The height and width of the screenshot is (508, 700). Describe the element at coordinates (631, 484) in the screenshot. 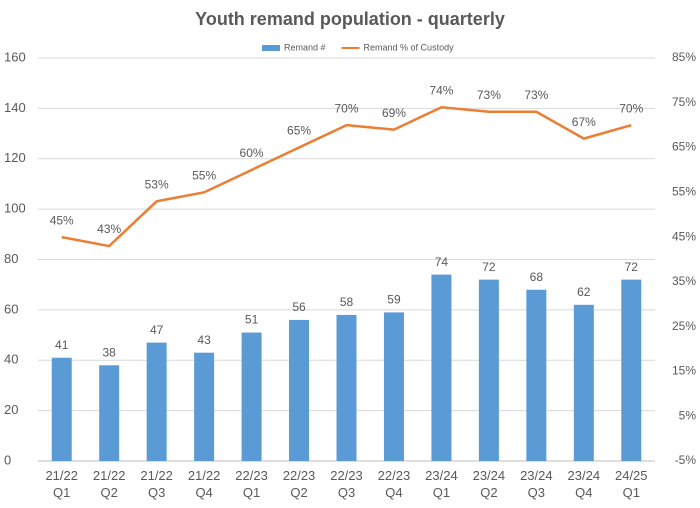

I see `x-tick-label: 24/25 Q1` at that location.